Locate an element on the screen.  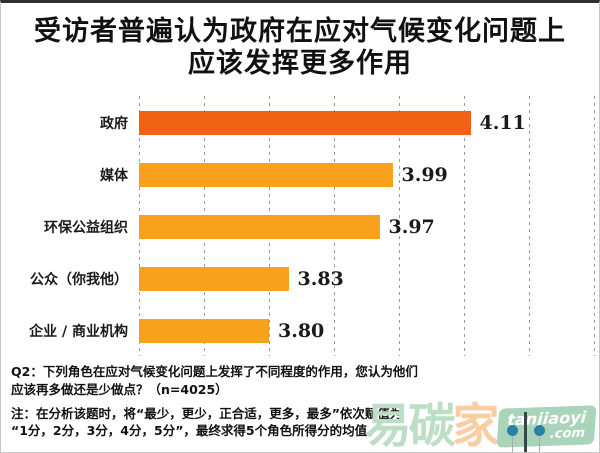
pin-centerline is located at coordinates (525, 432).